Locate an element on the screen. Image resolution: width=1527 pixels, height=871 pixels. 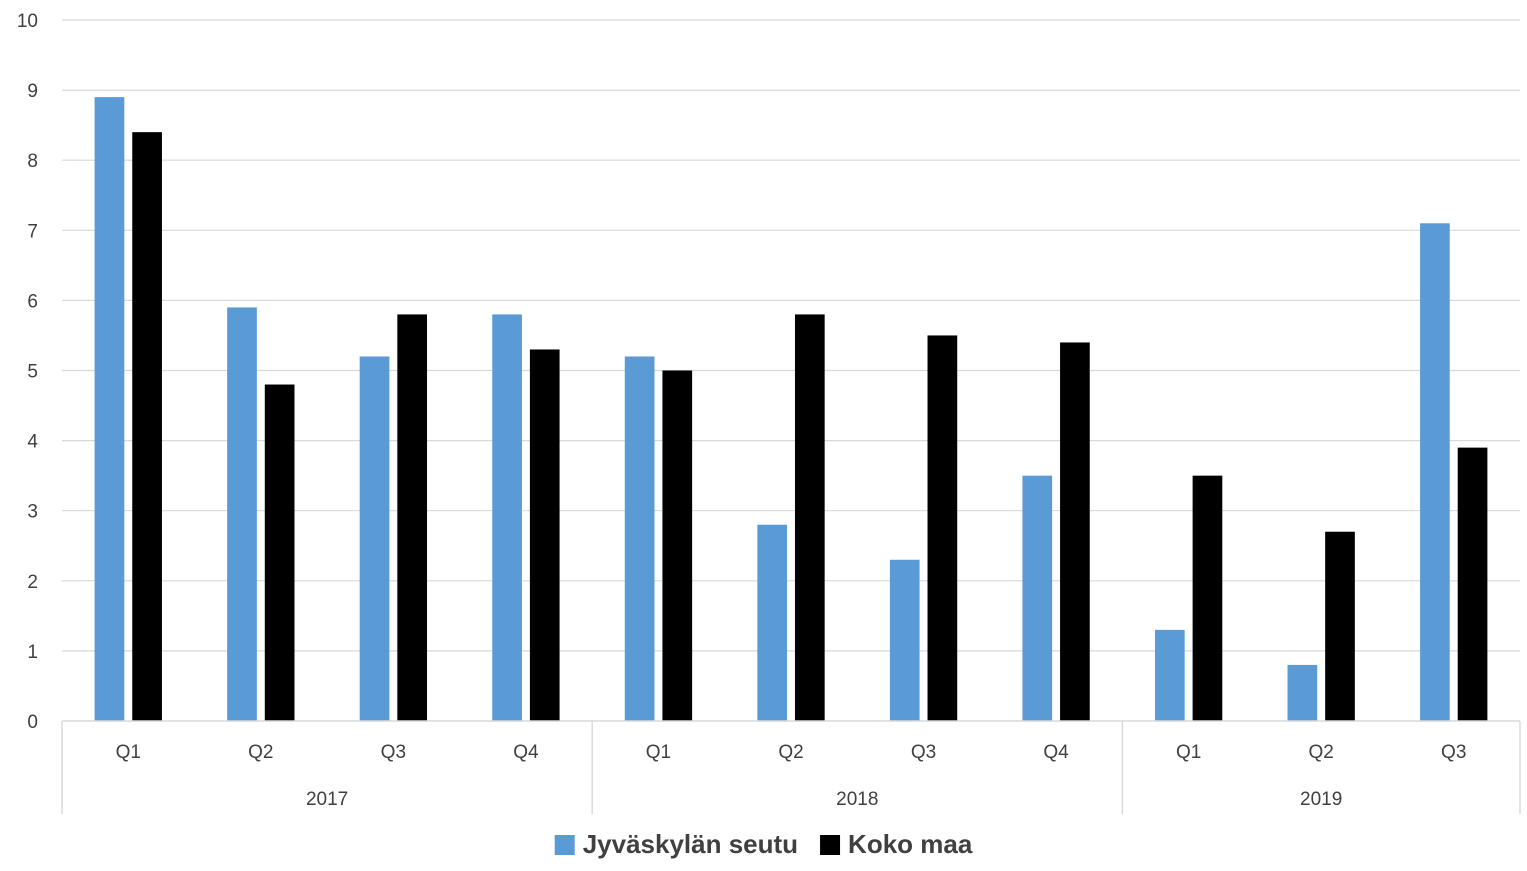
y-tick-label: 5 is located at coordinates (32, 372).